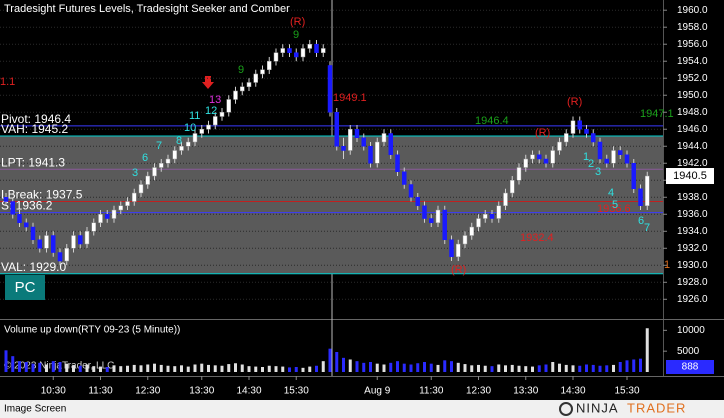  What do you see at coordinates (35, 409) in the screenshot?
I see `status-text: Image Screen` at bounding box center [35, 409].